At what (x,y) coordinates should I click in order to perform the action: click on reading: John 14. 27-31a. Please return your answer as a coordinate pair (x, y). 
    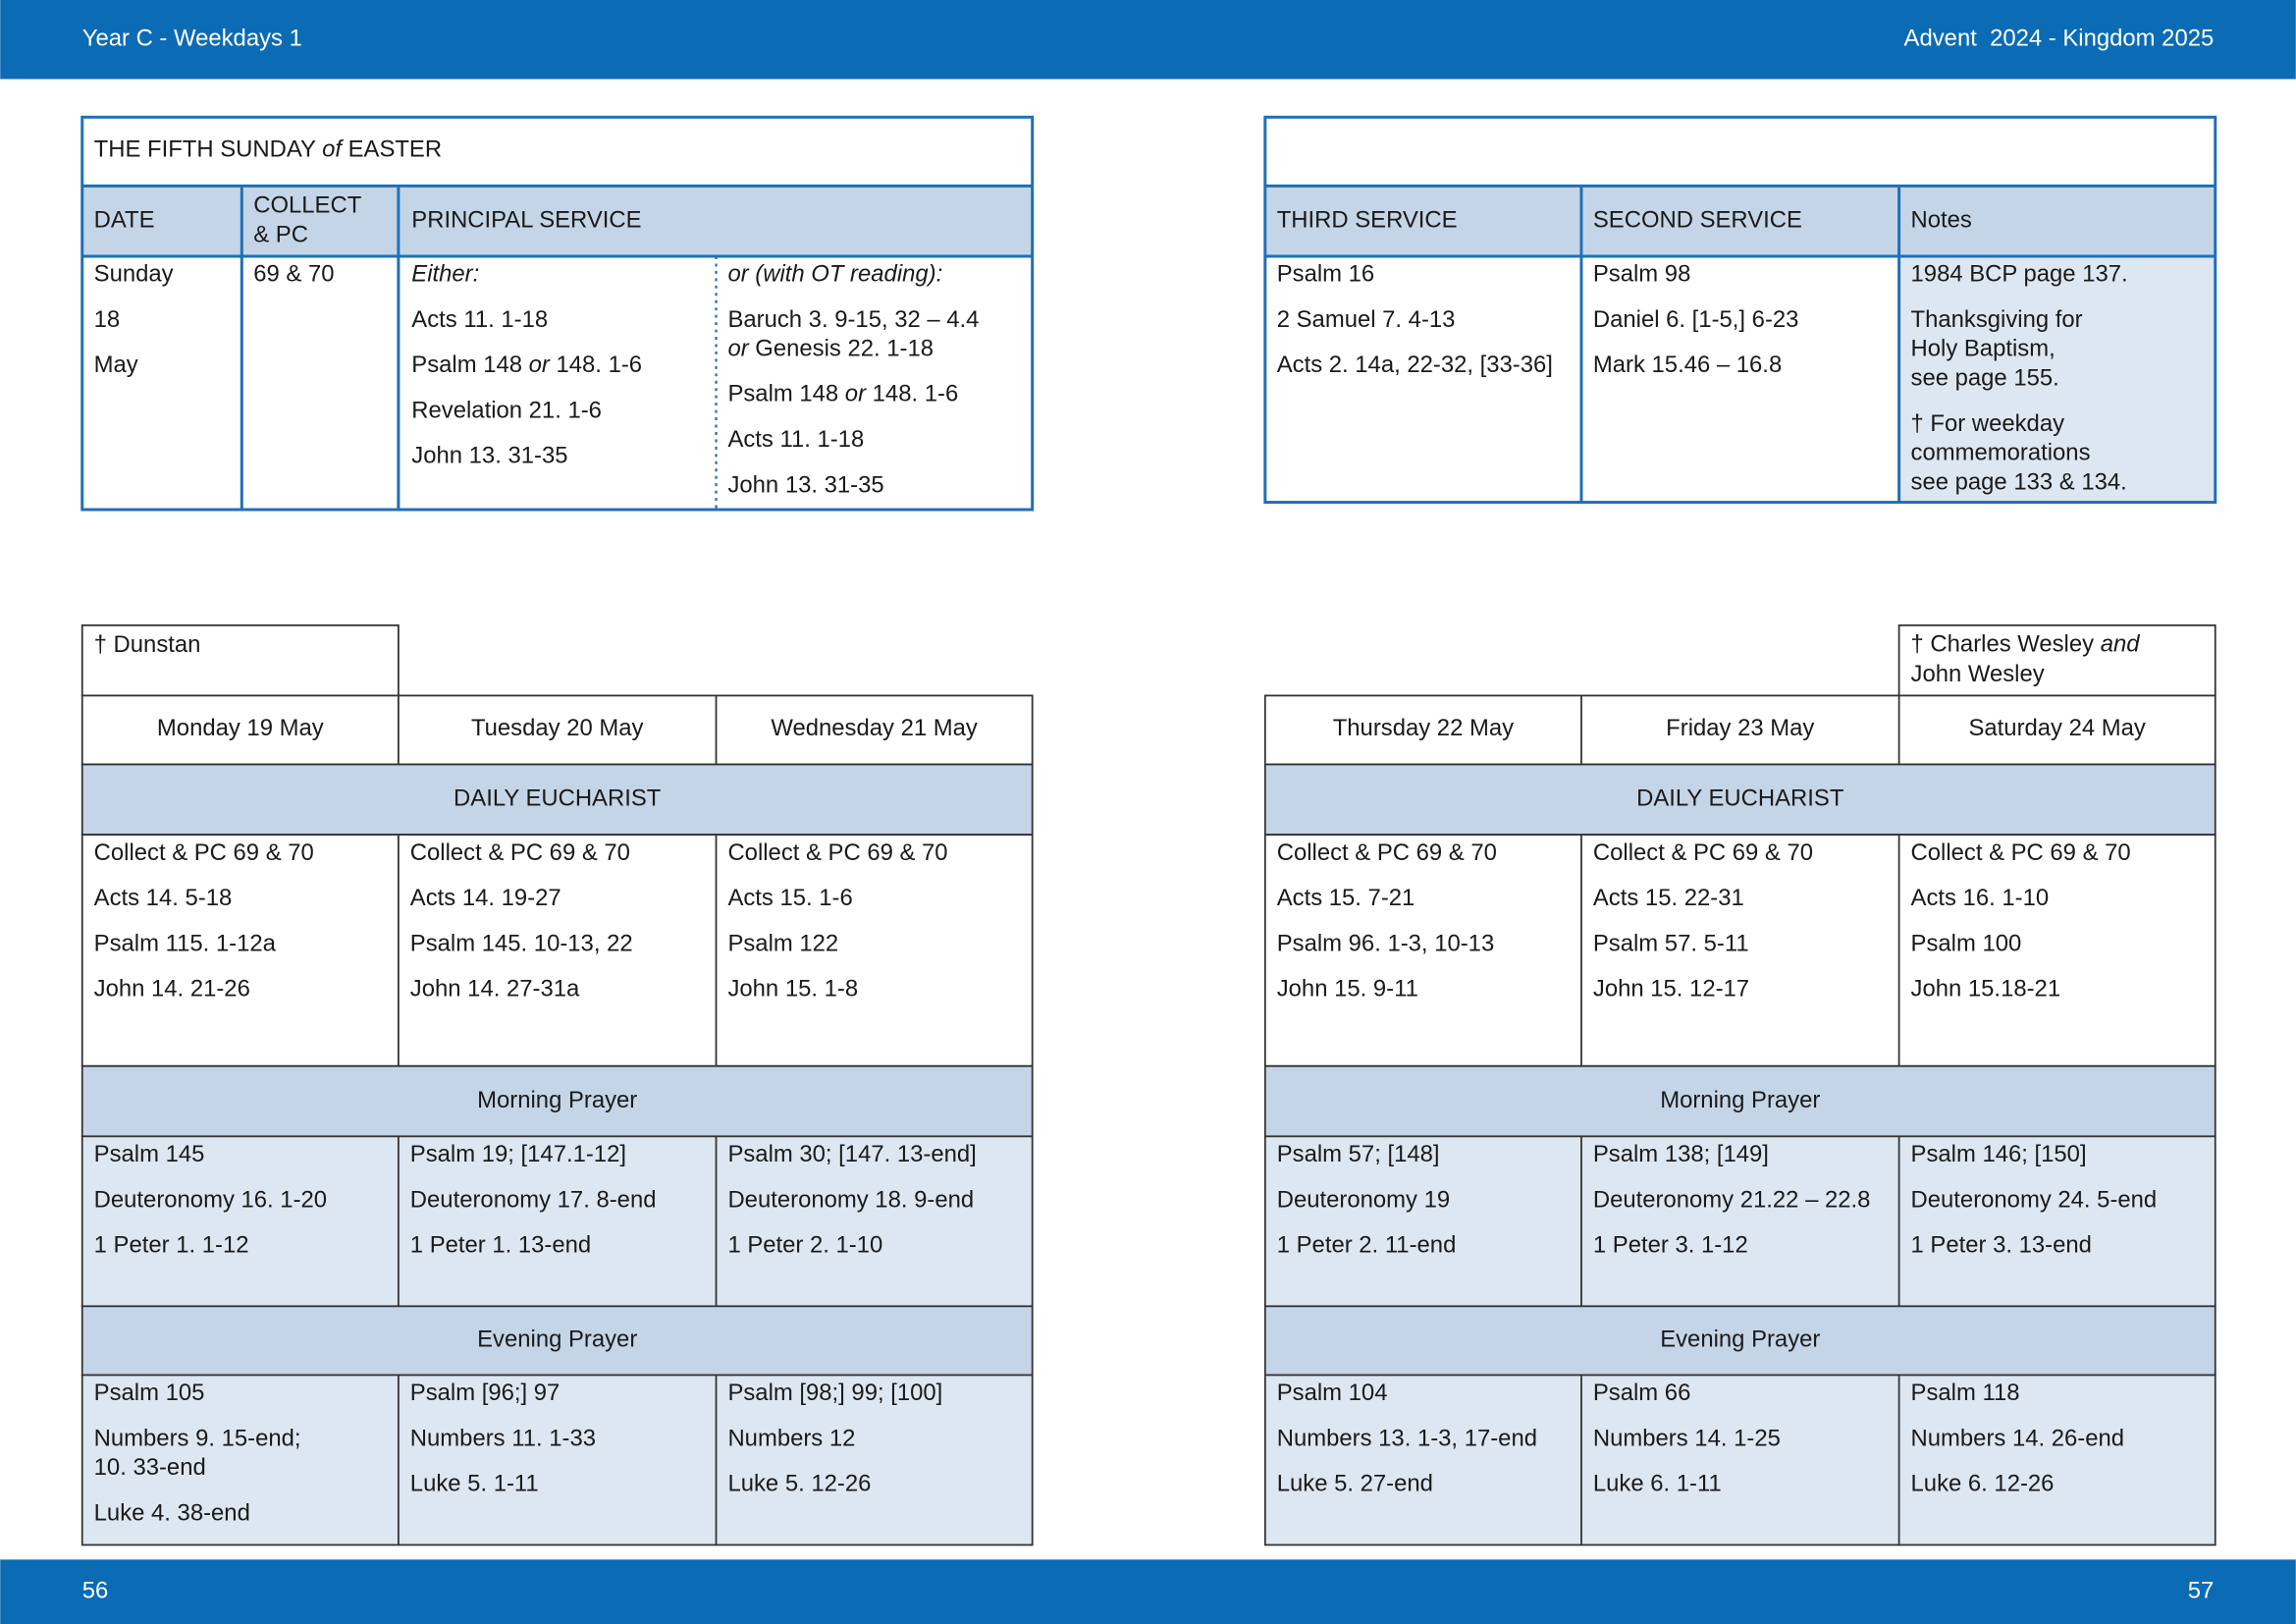
    Looking at the image, I should click on (495, 989).